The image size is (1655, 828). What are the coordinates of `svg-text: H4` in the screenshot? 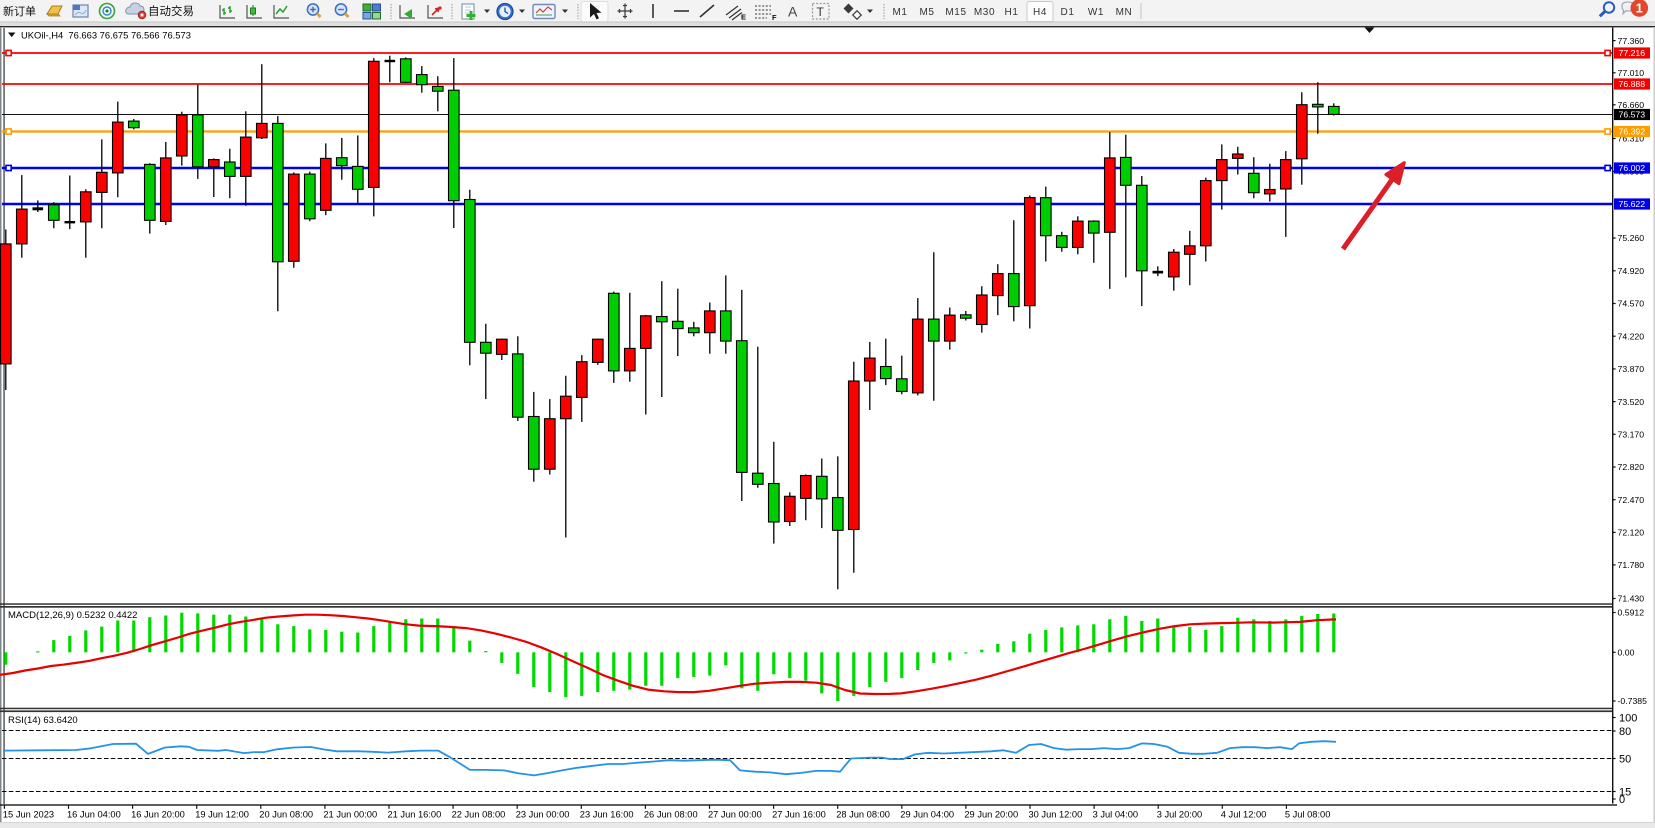 It's located at (1040, 12).